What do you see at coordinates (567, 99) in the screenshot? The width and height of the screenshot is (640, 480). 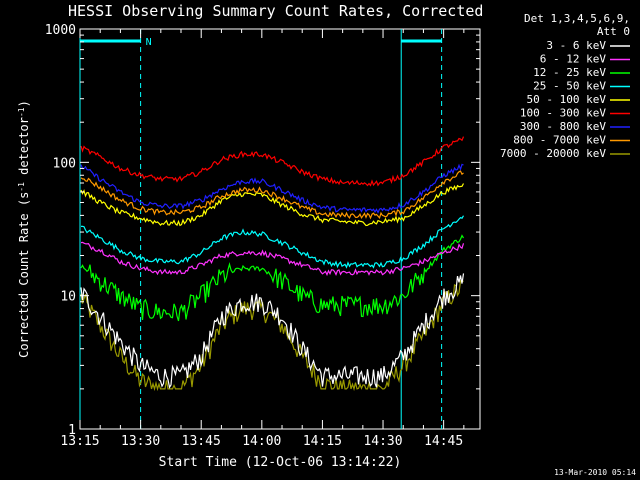 I see `legend-label: 50 - 100 keV` at bounding box center [567, 99].